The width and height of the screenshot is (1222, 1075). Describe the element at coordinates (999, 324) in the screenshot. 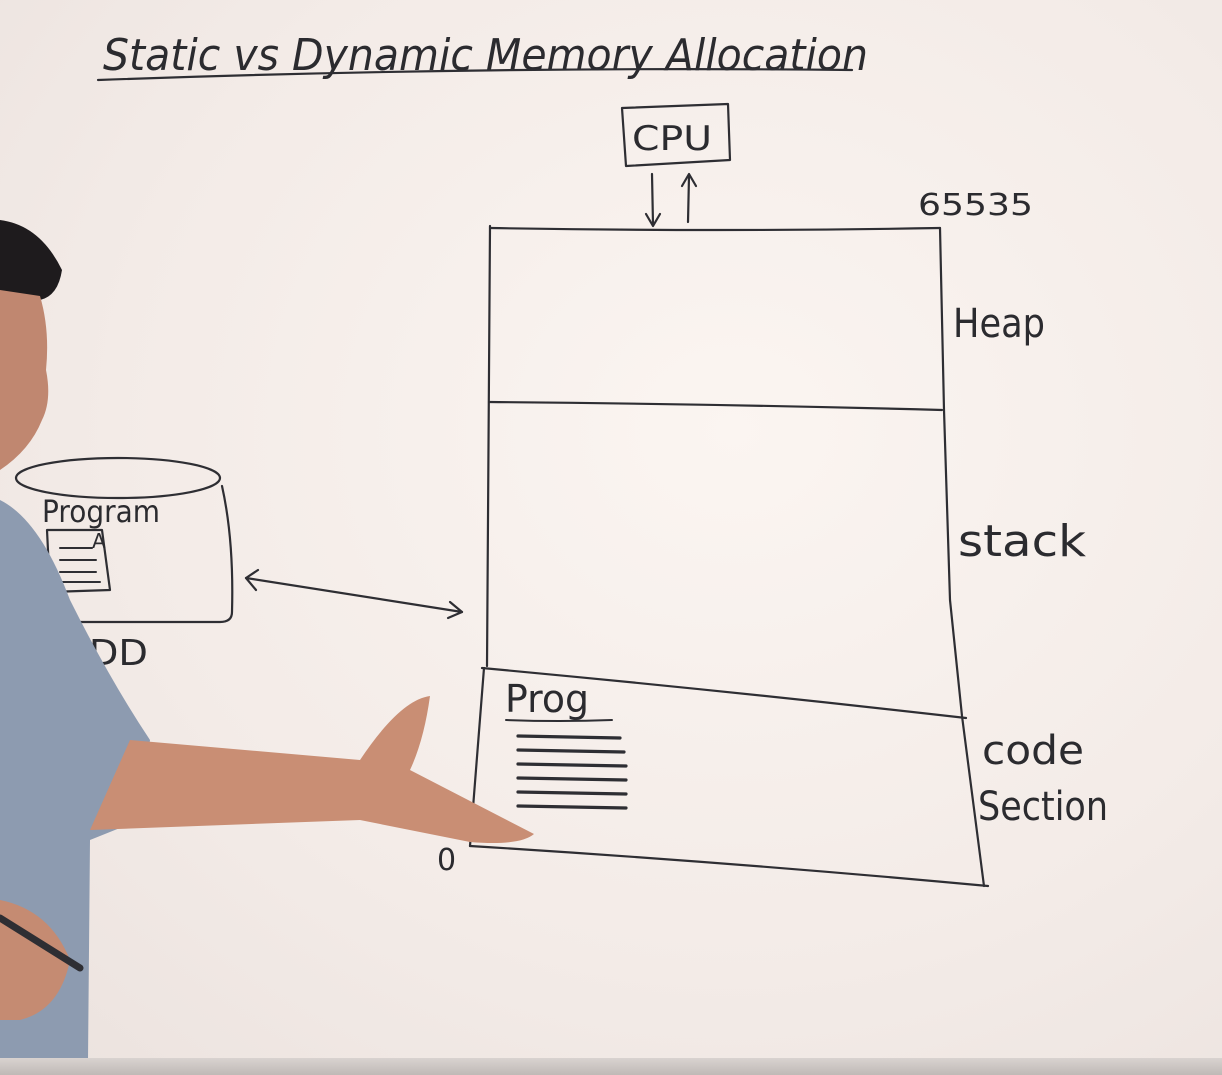

I see `heap-label: Heap` at that location.